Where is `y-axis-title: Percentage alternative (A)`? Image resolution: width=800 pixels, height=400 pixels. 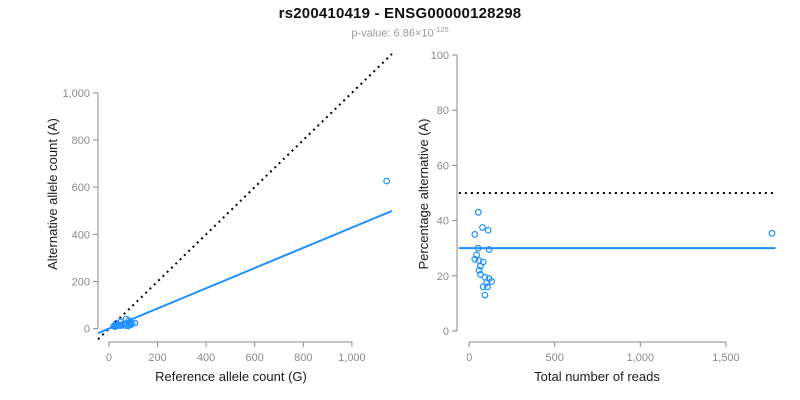
y-axis-title: Percentage alternative (A) is located at coordinates (423, 193).